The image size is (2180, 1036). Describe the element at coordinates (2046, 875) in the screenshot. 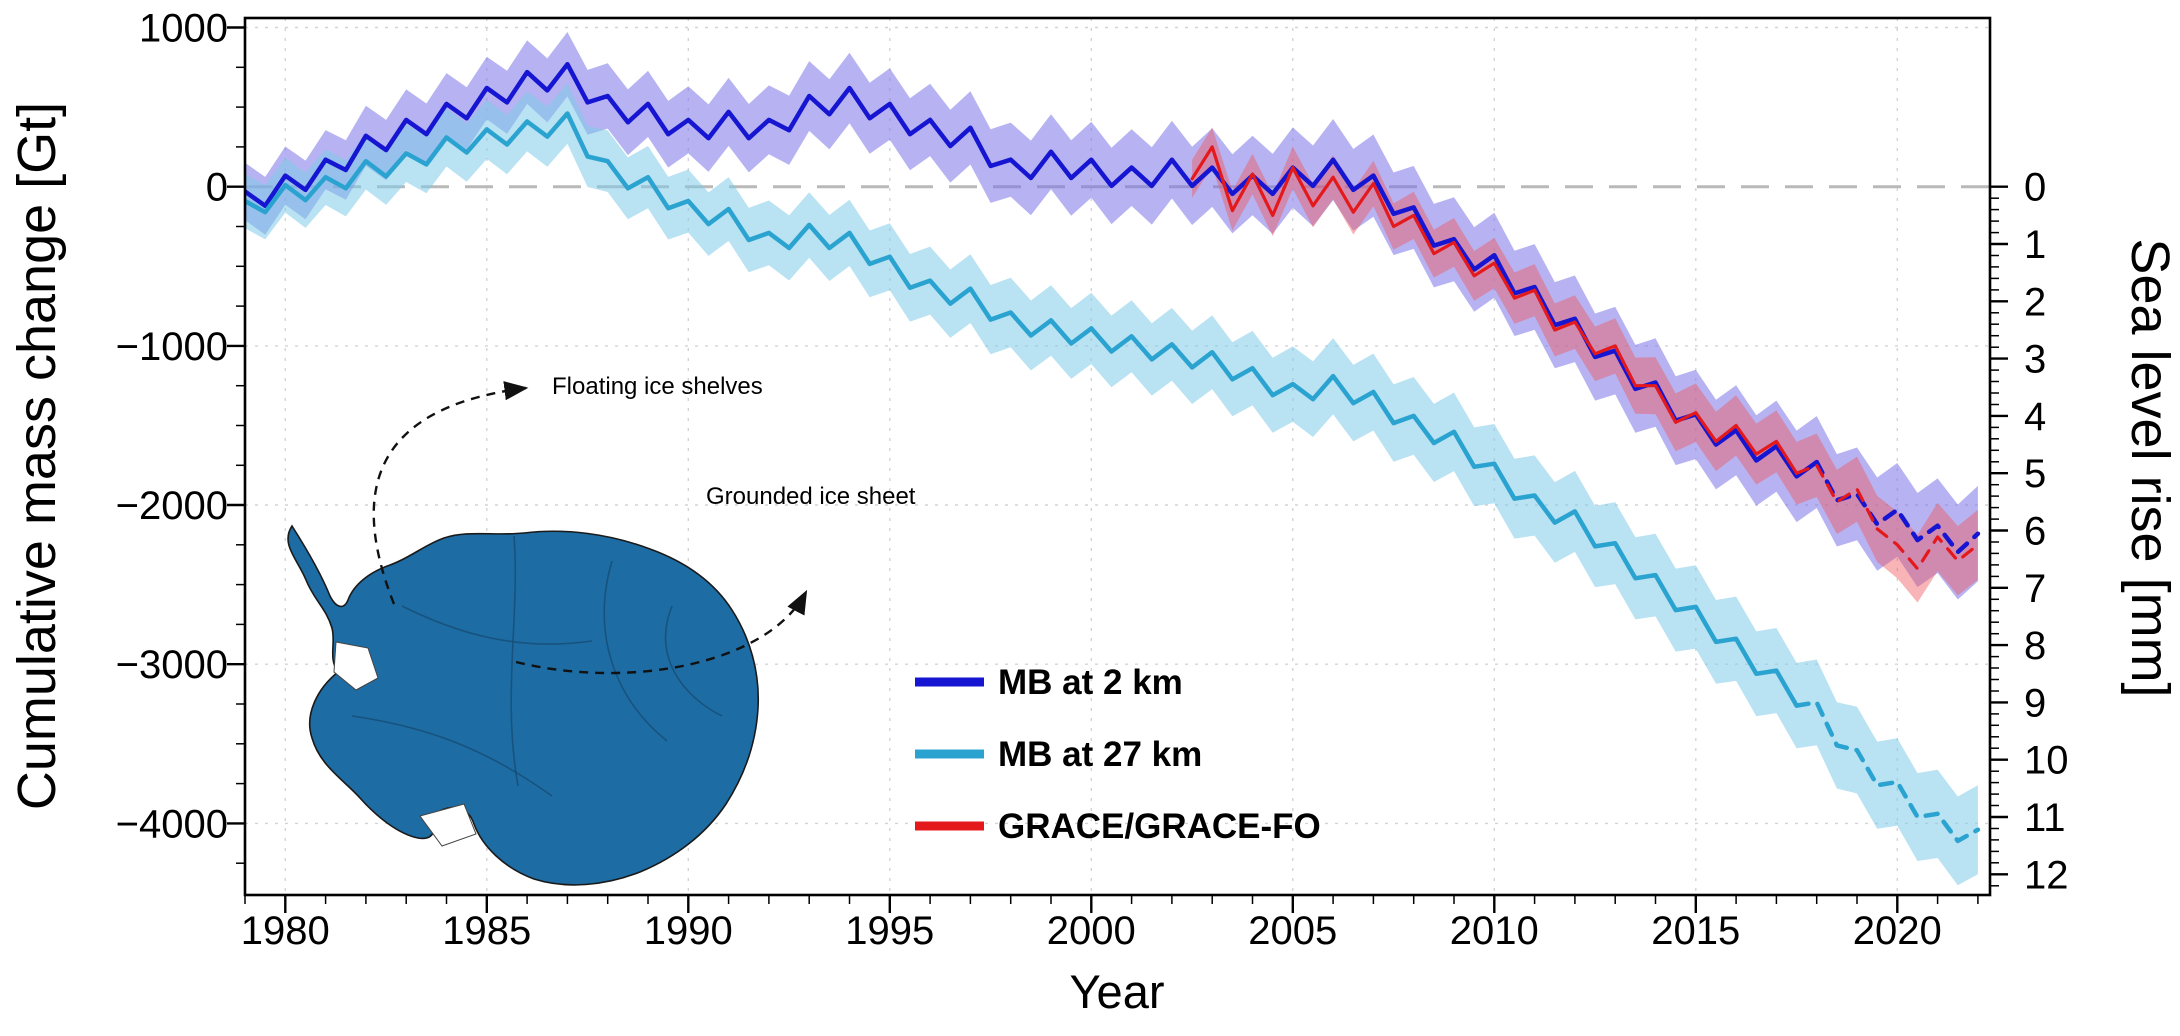

I see `y-right-tick-label: 12` at that location.